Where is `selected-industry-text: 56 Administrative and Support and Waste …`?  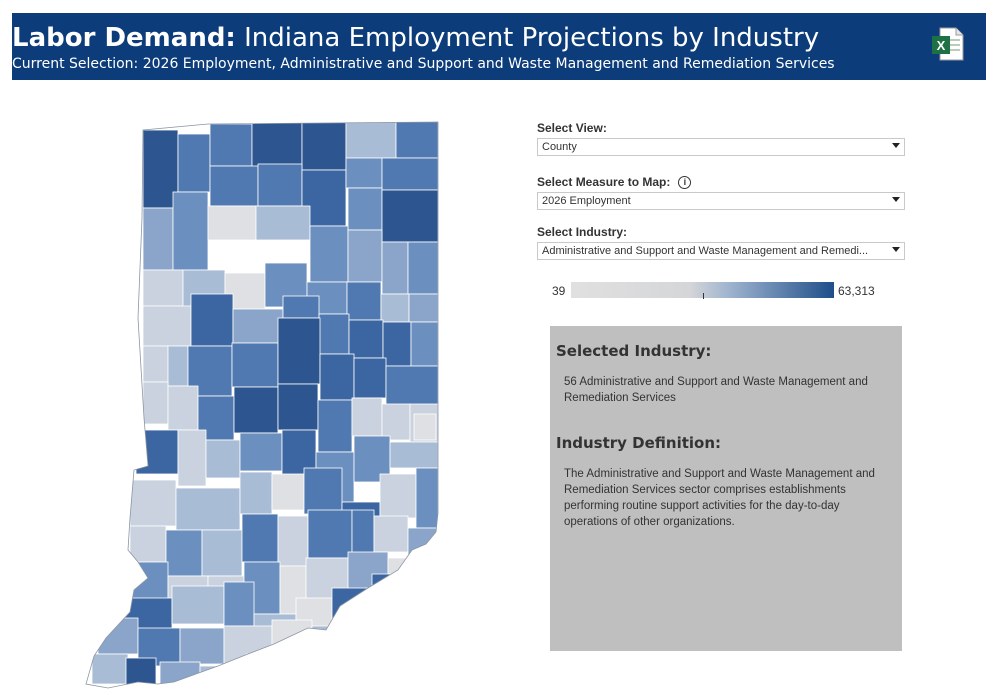
selected-industry-text: 56 Administrative and Support and Waste … is located at coordinates (716, 390).